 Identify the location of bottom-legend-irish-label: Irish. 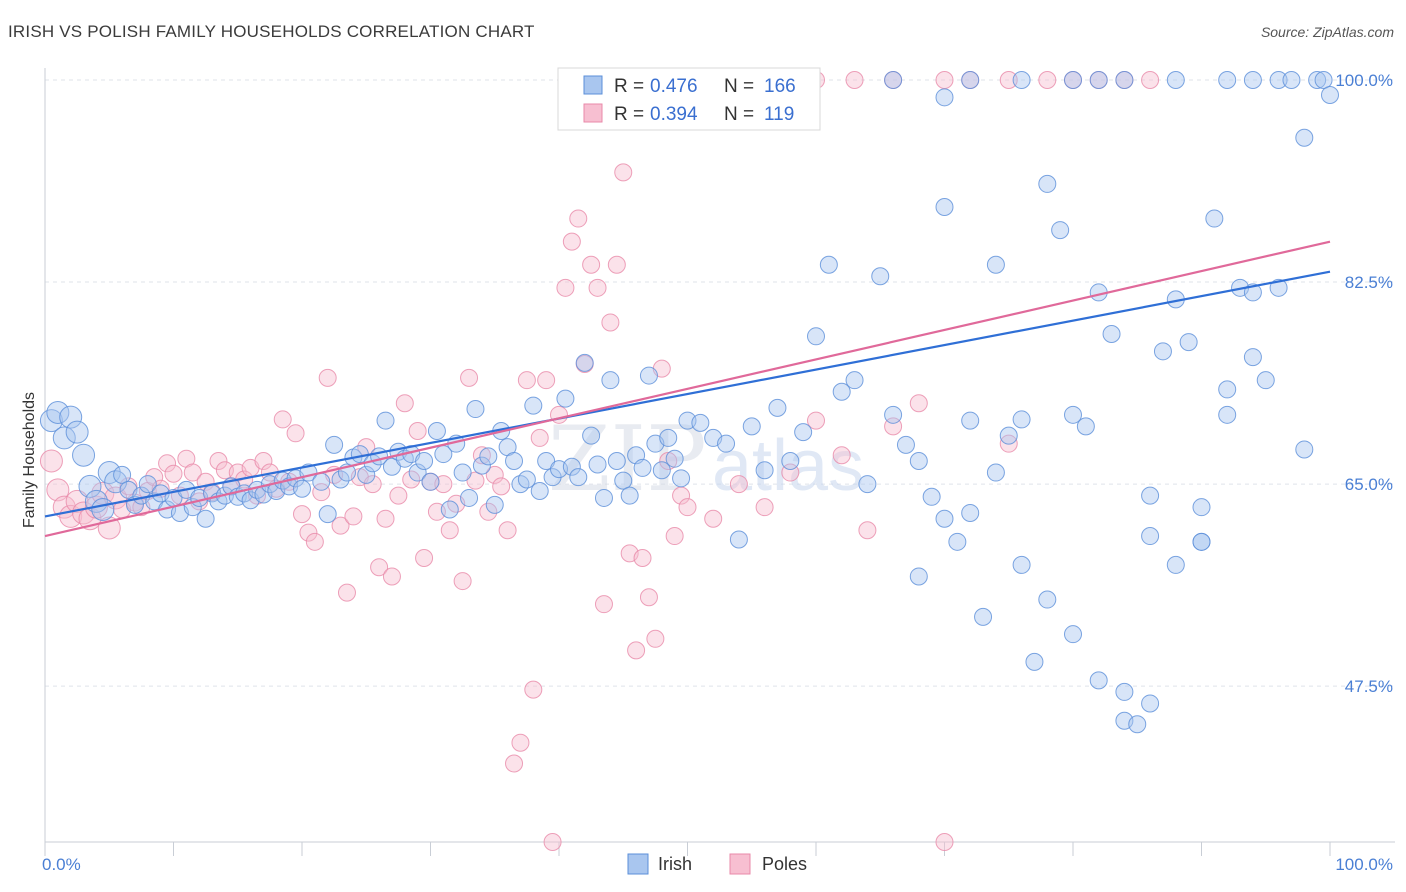
(675, 864).